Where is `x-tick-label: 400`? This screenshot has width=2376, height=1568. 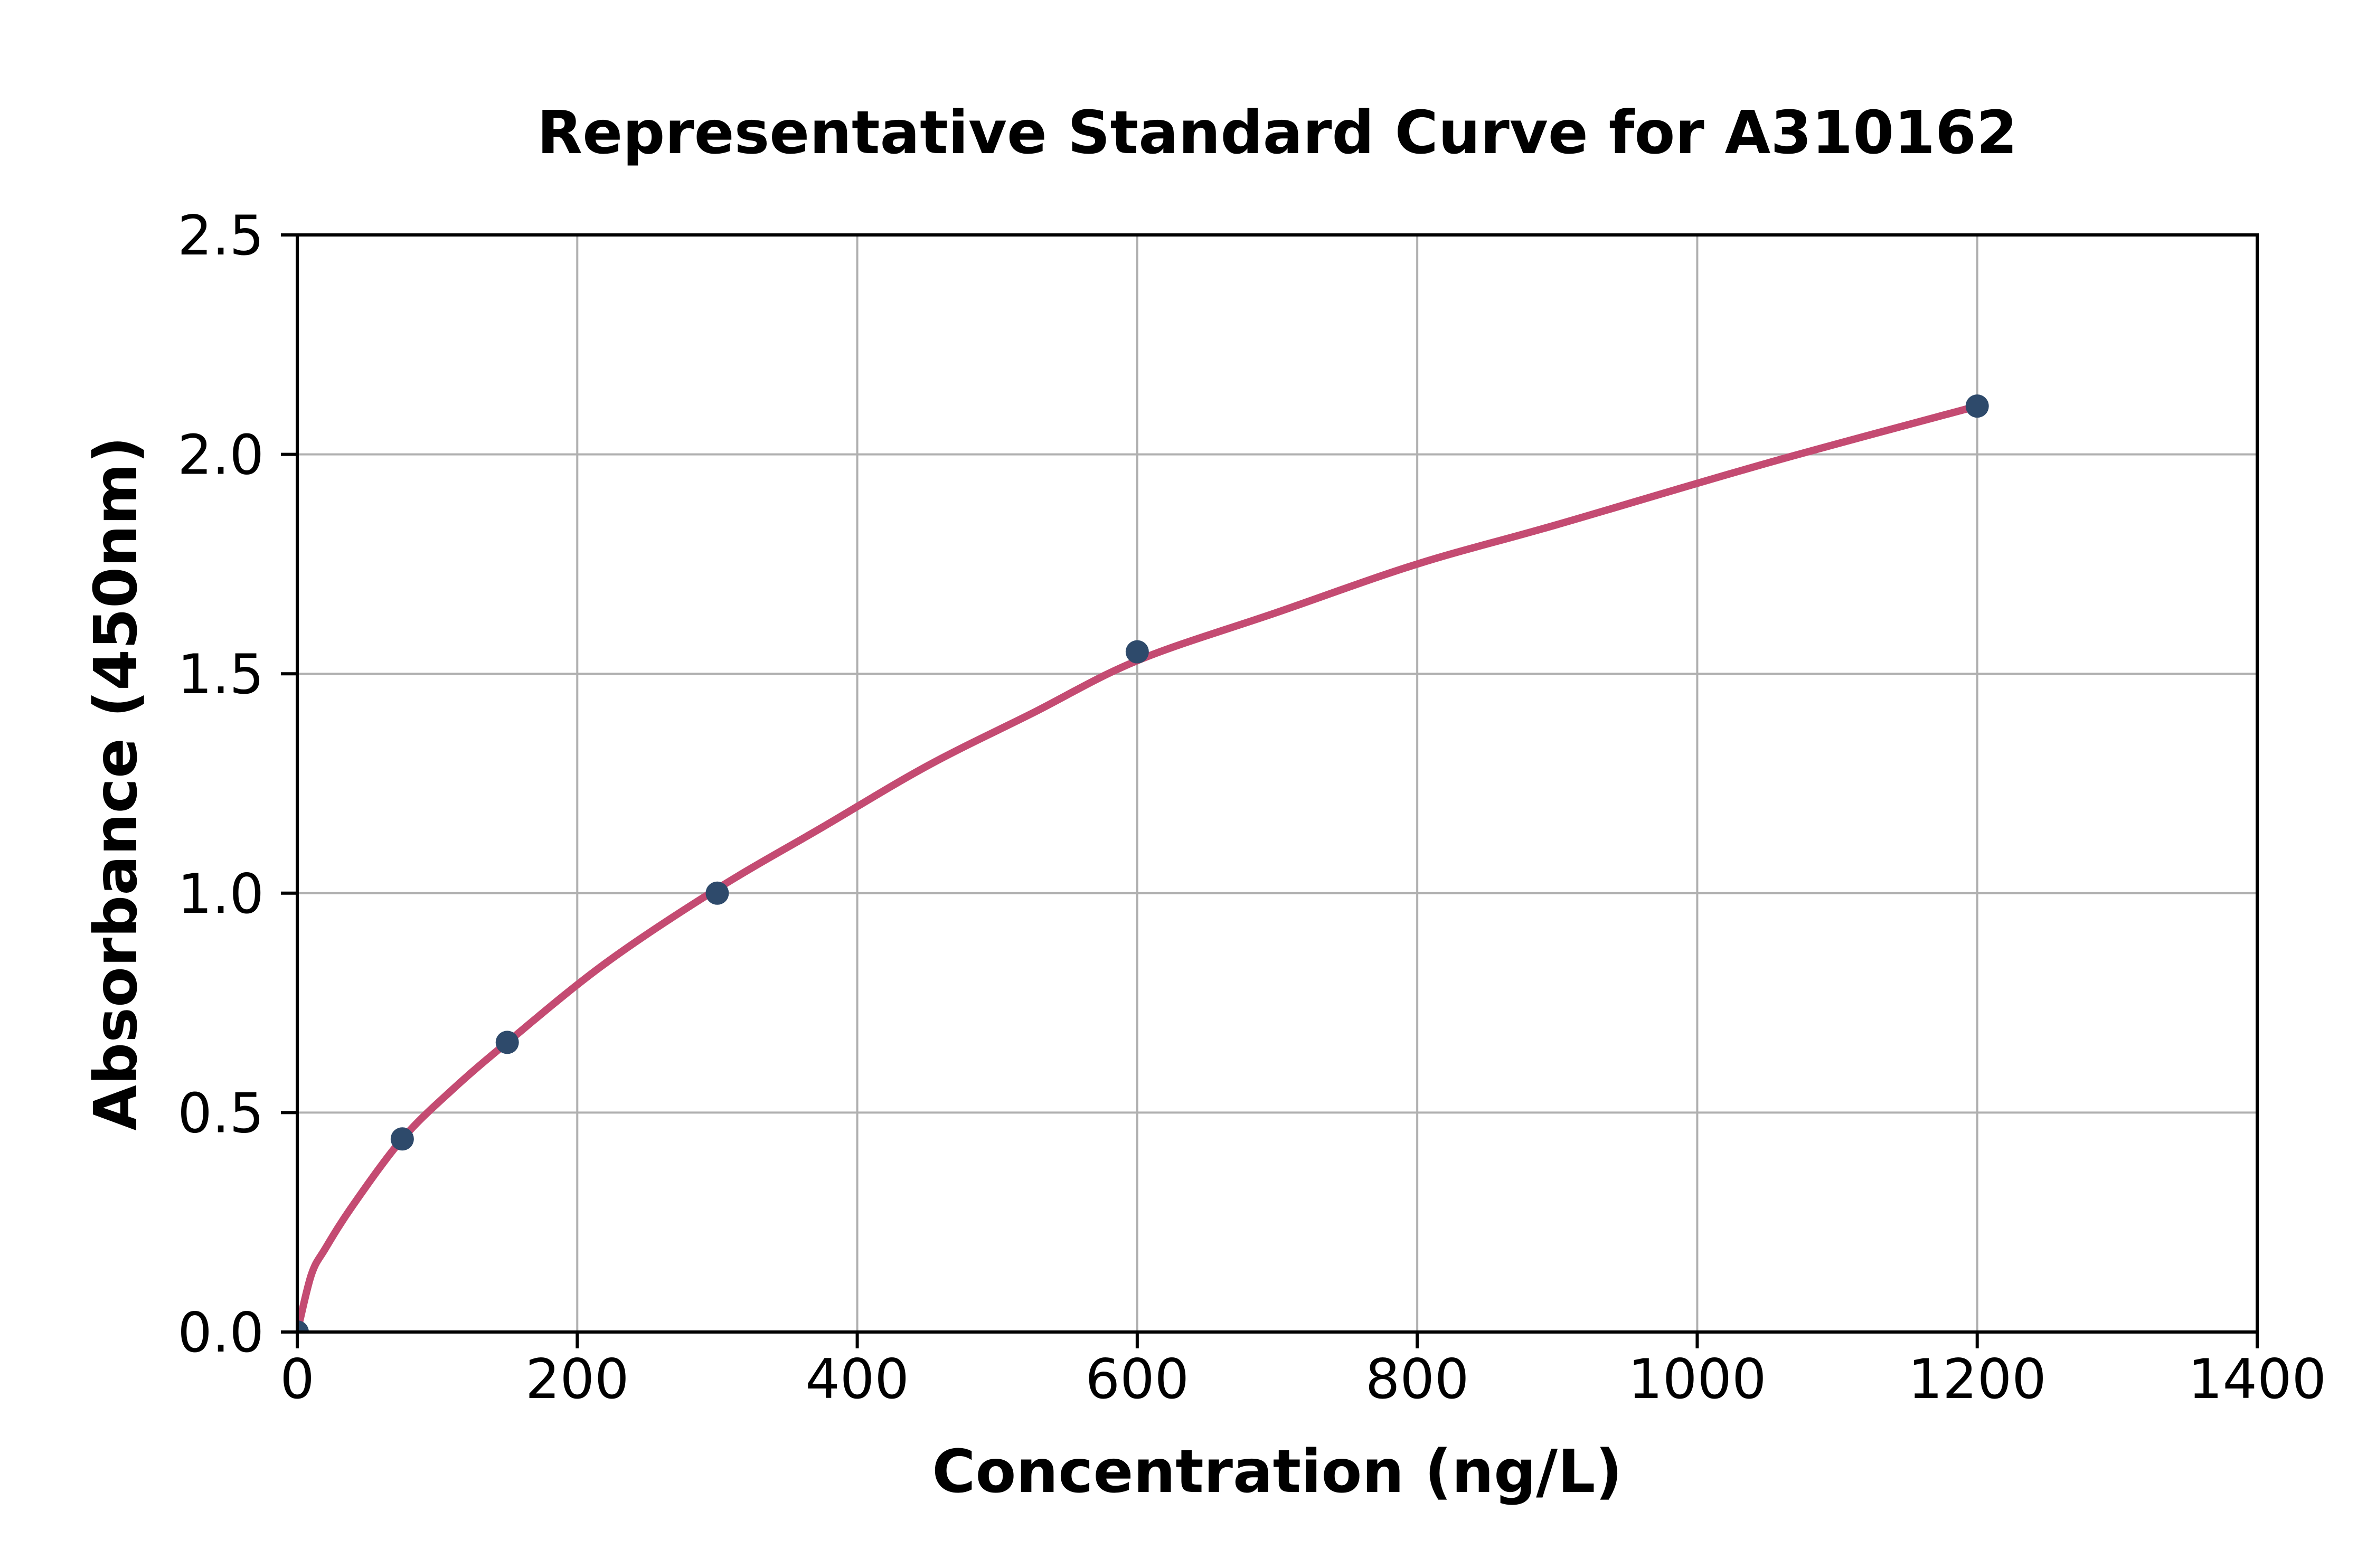
x-tick-label: 400 is located at coordinates (857, 1380).